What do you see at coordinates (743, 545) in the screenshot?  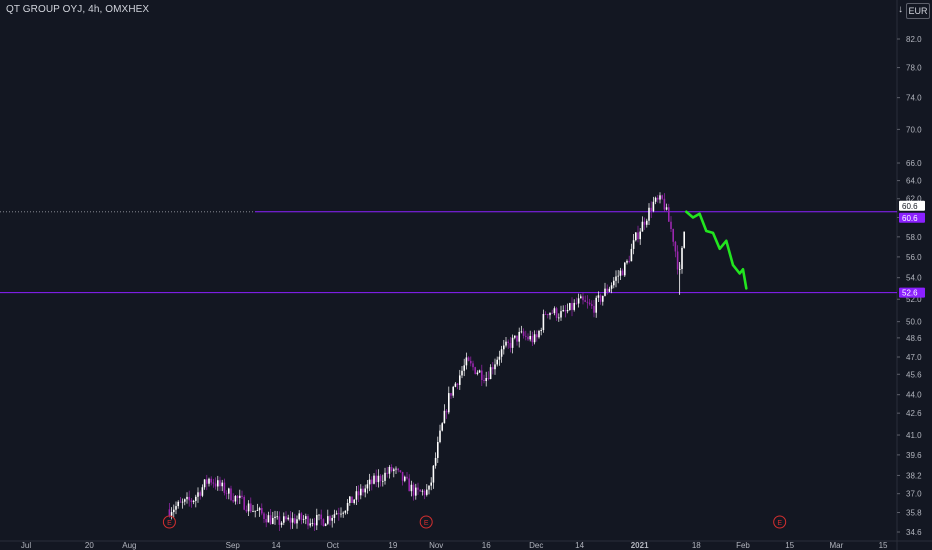 I see `x-tick-label: Feb` at bounding box center [743, 545].